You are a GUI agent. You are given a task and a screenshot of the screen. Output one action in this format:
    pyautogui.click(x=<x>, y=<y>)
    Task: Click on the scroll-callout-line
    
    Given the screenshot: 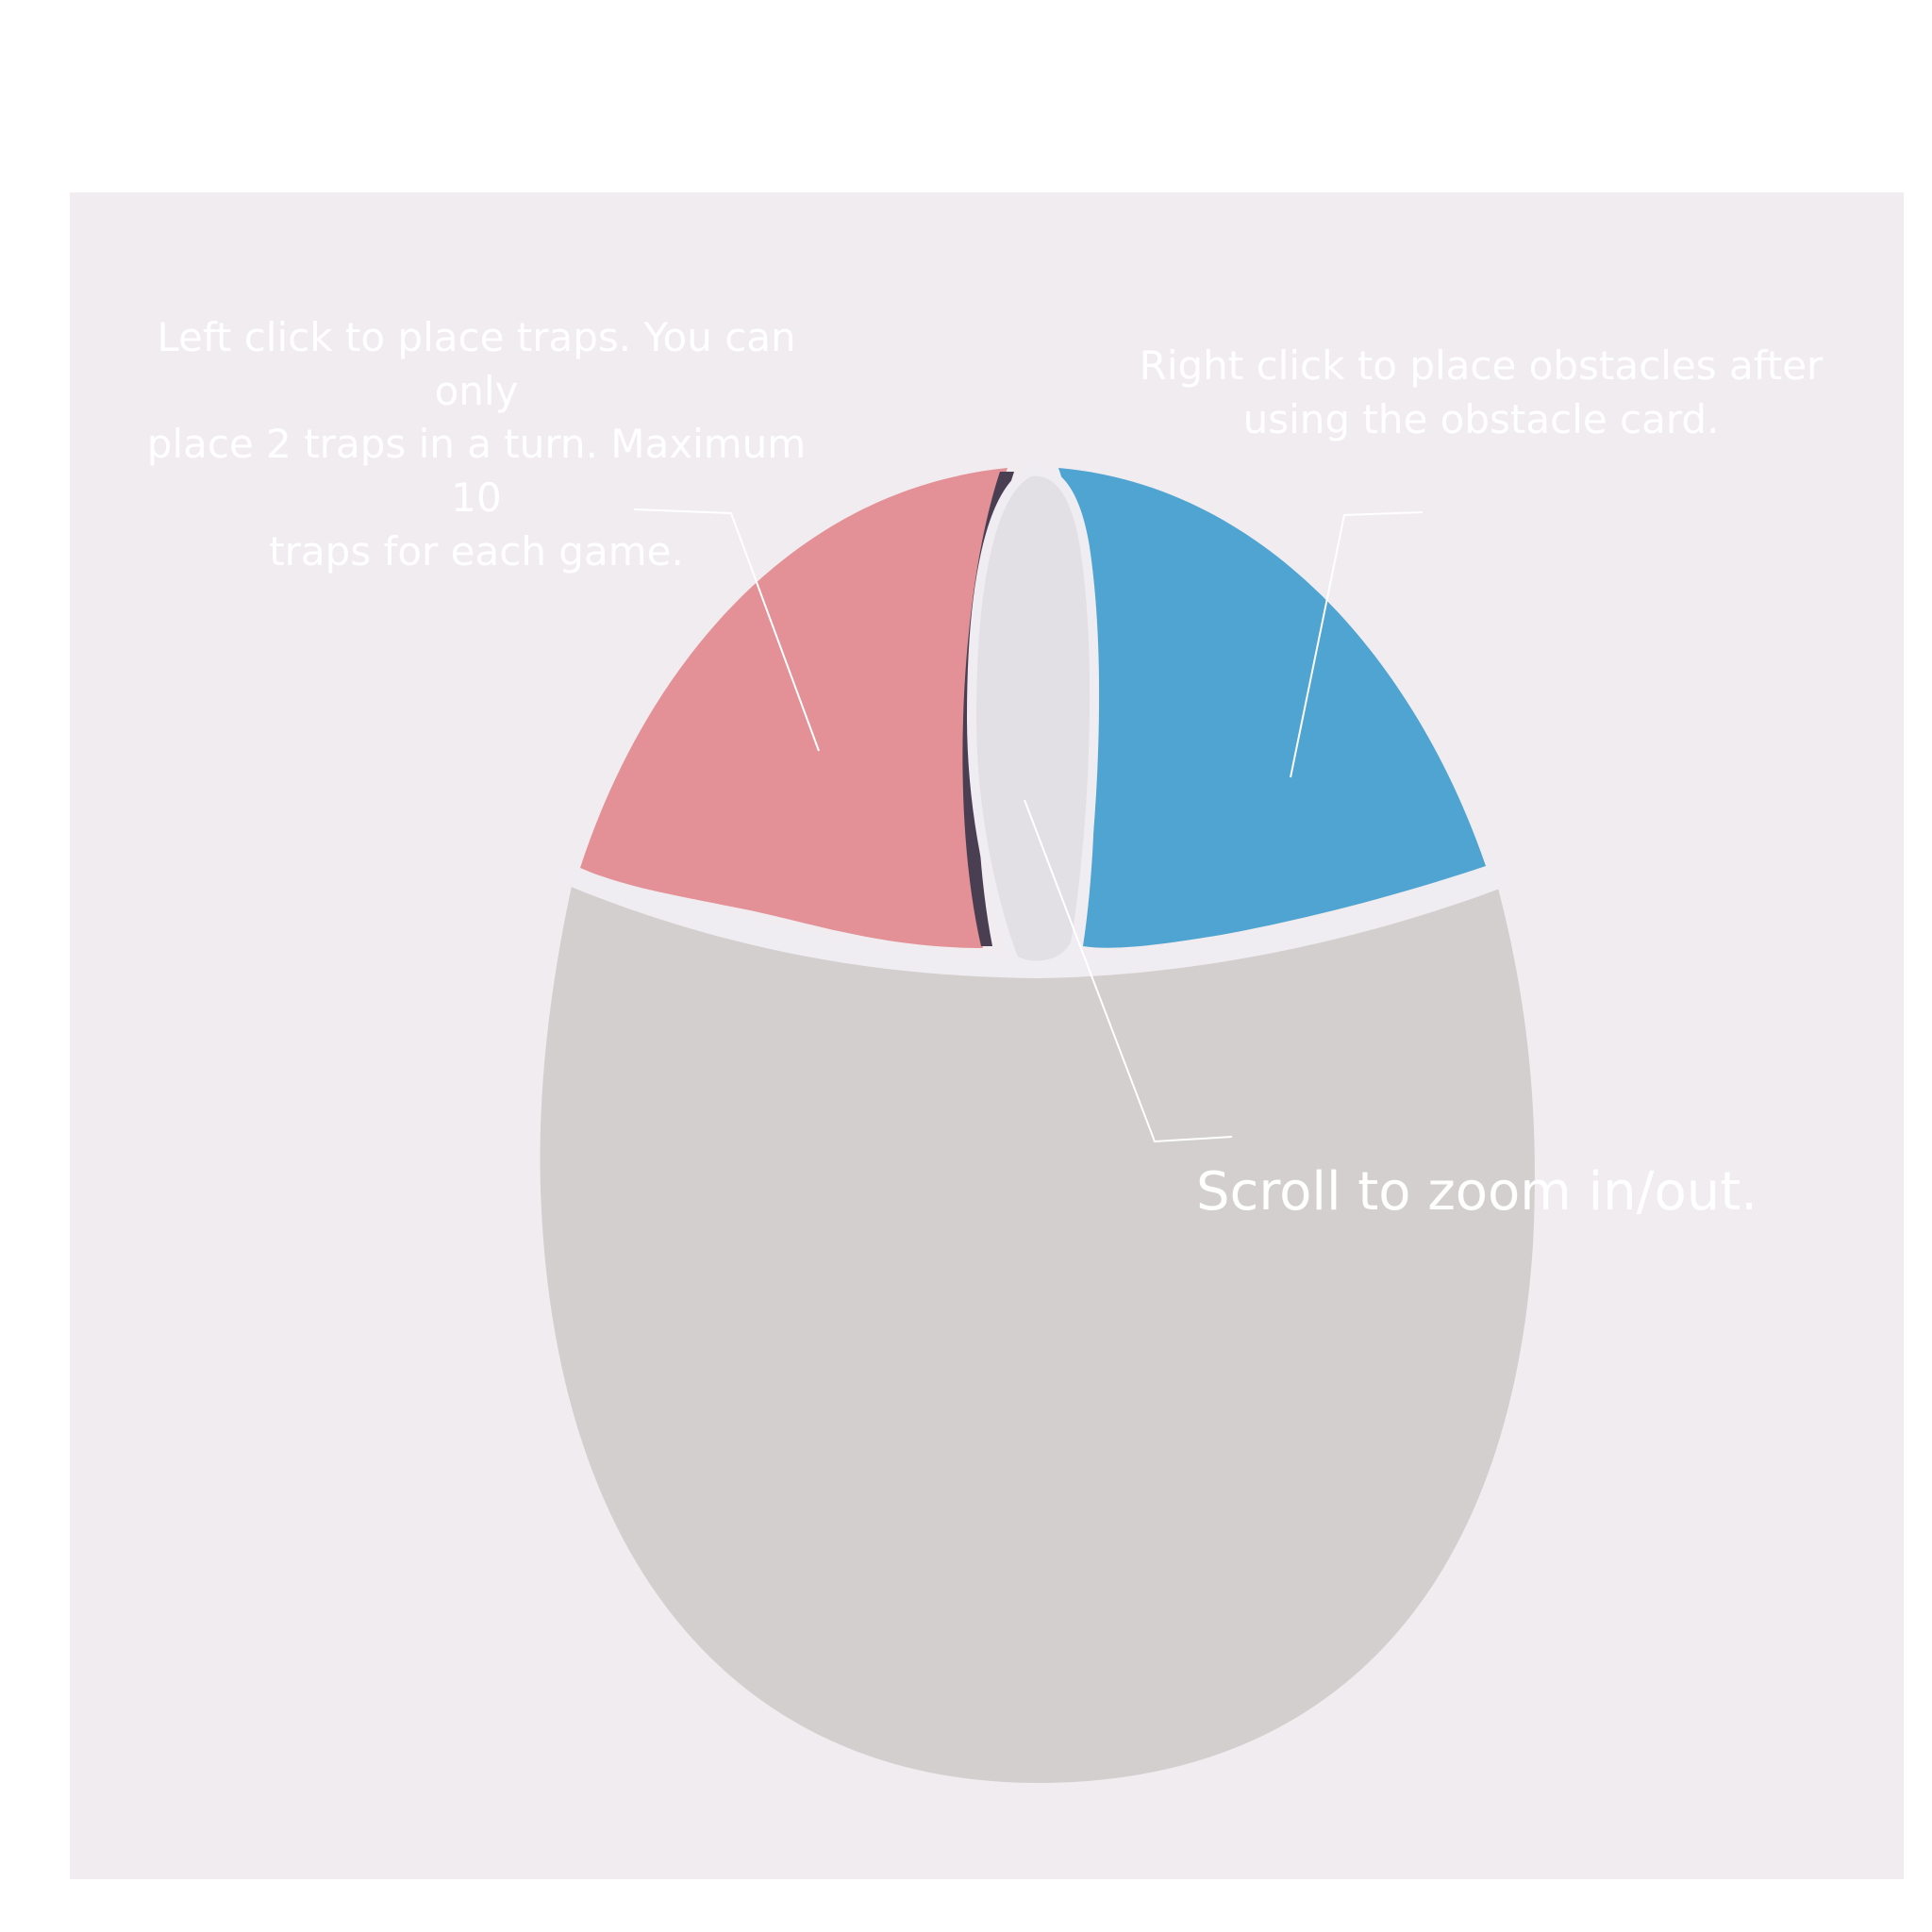 What is the action you would take?
    pyautogui.click(x=1128, y=971)
    